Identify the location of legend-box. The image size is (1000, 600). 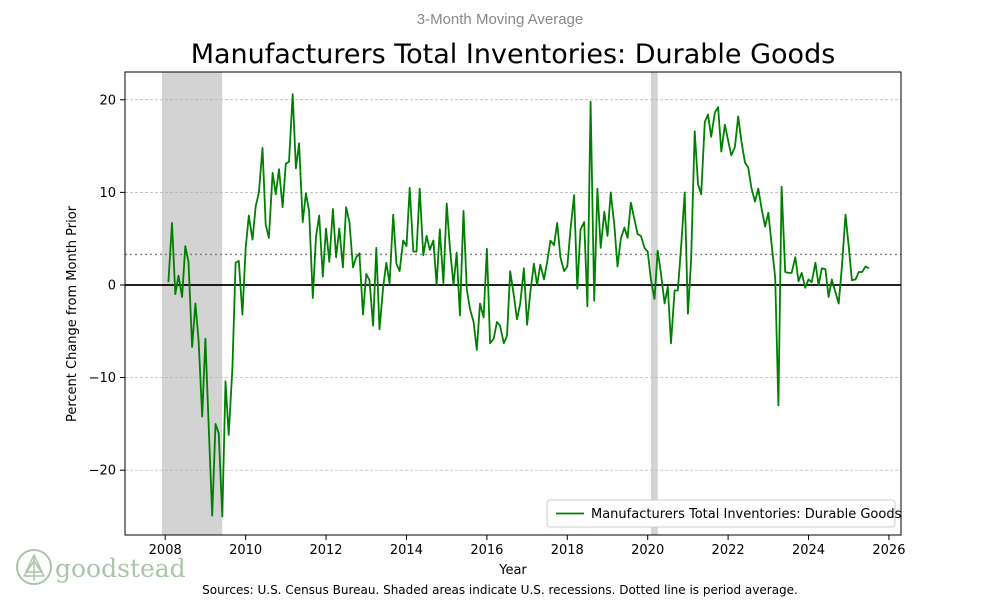
(721, 513).